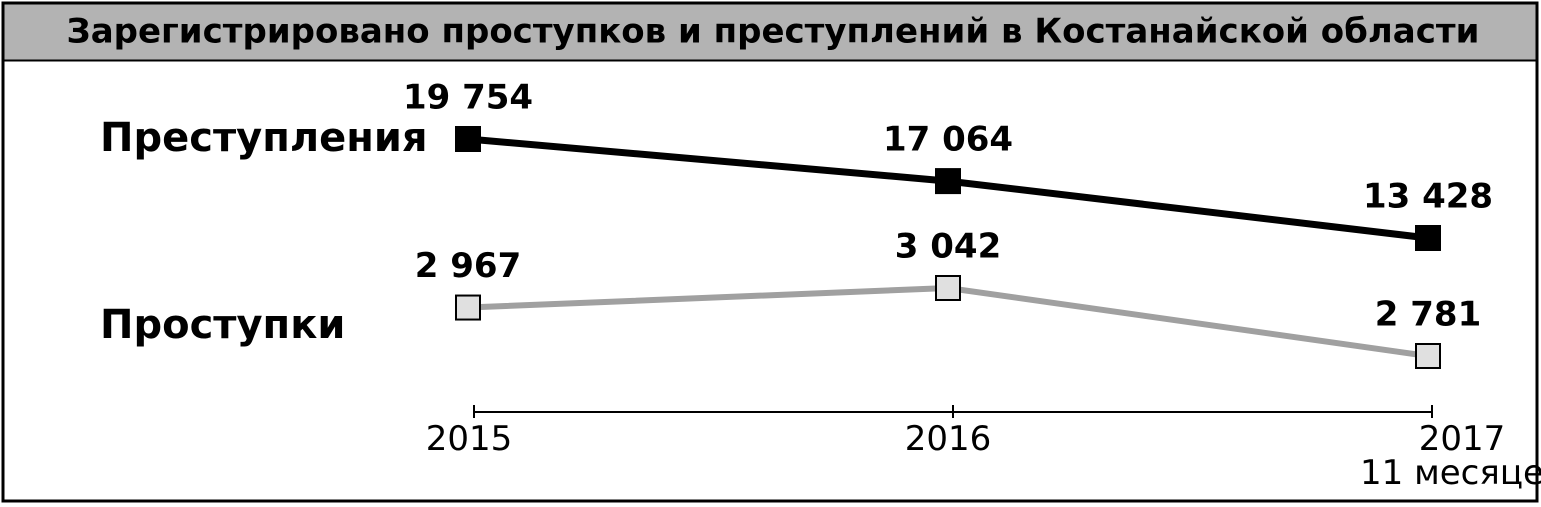 The image size is (1541, 507). What do you see at coordinates (948, 140) in the screenshot?
I see `value-label: 17 064` at bounding box center [948, 140].